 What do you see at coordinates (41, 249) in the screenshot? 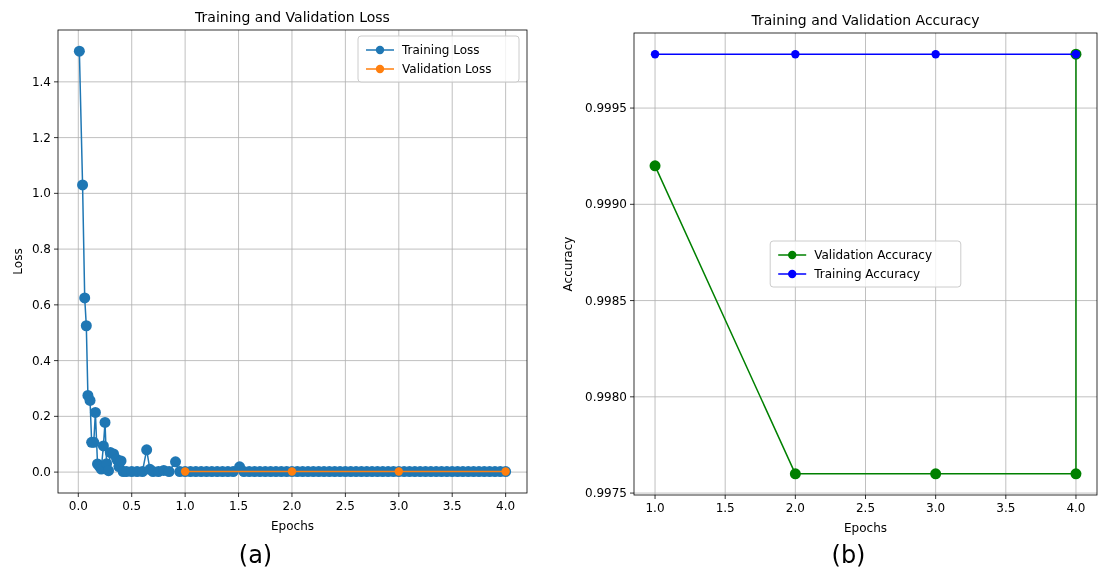
I see `y-tick-label: 0.8` at bounding box center [41, 249].